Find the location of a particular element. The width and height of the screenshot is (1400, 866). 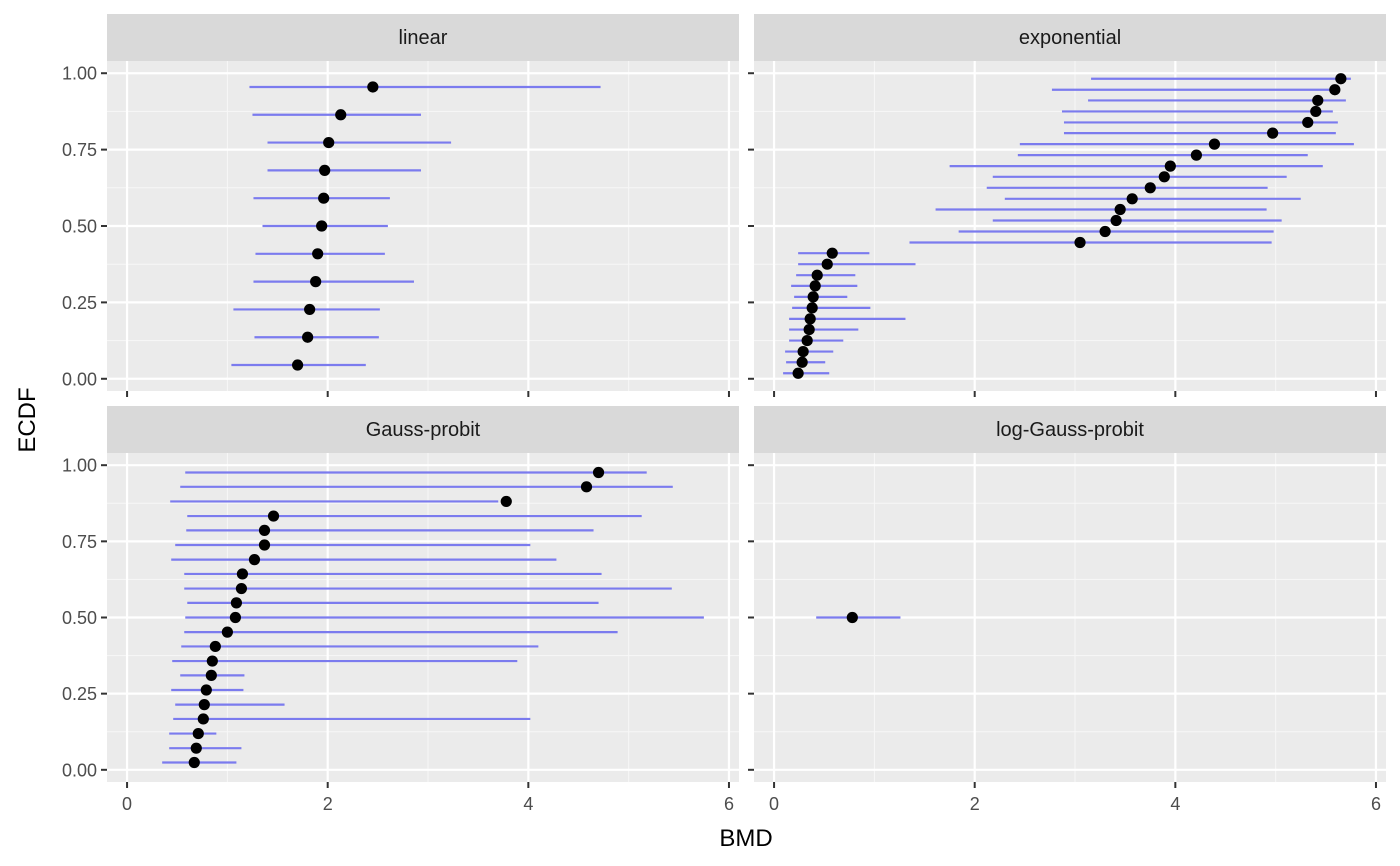

facet-label-exponential: exponential is located at coordinates (1070, 38).